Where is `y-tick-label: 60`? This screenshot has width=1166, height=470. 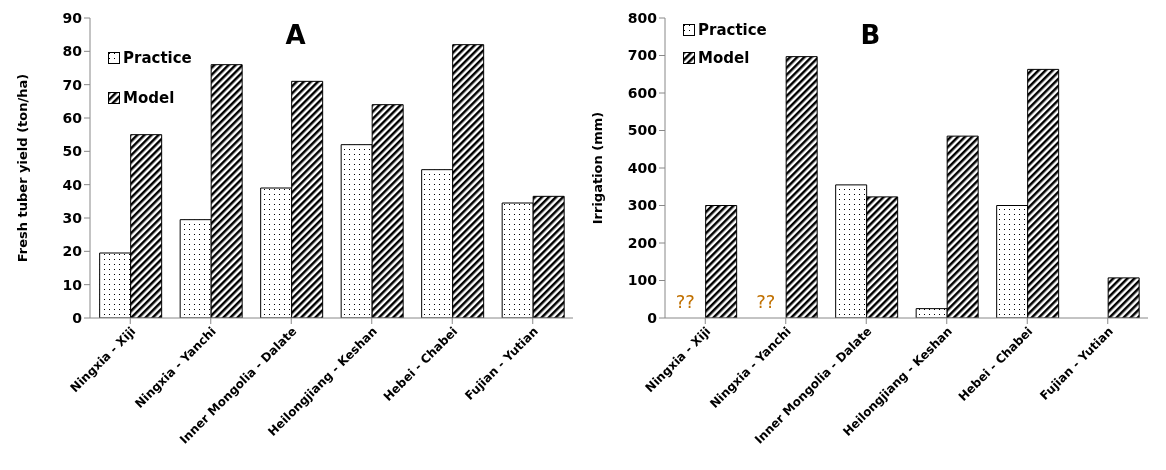 y-tick-label: 60 is located at coordinates (72, 117).